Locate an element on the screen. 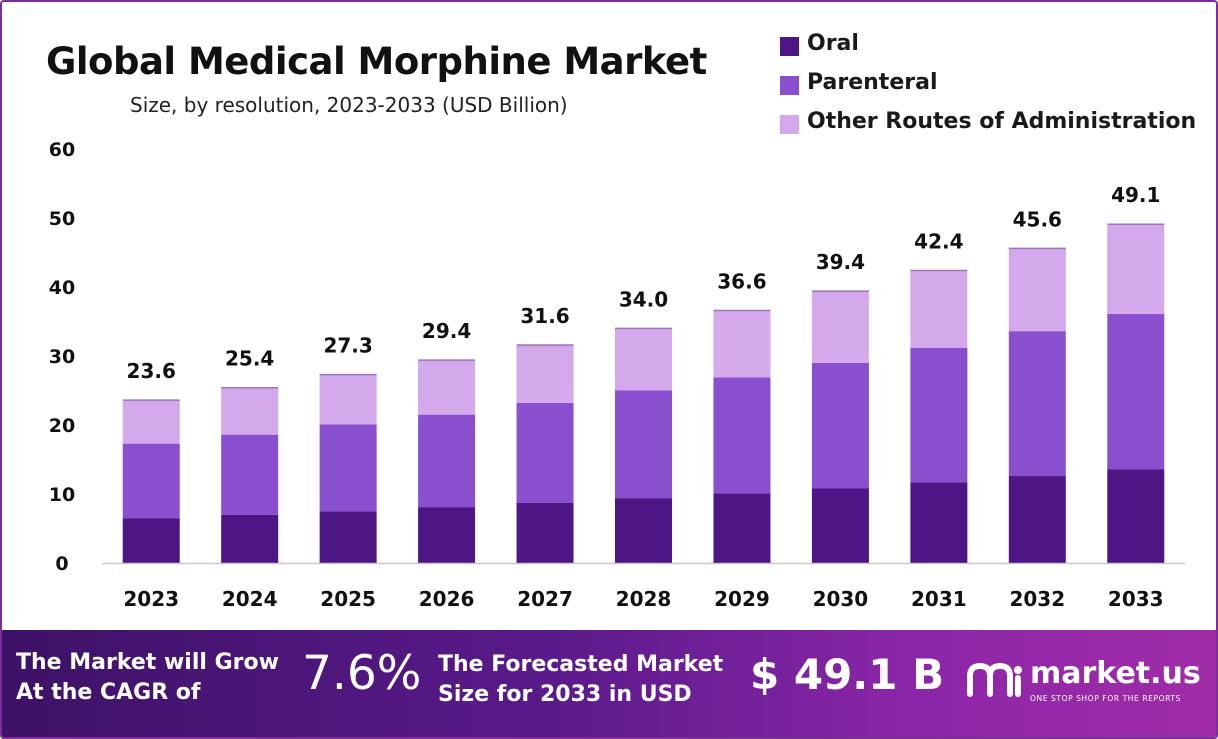 This screenshot has height=739, width=1218. bar-total-label: 39.4 is located at coordinates (840, 262).